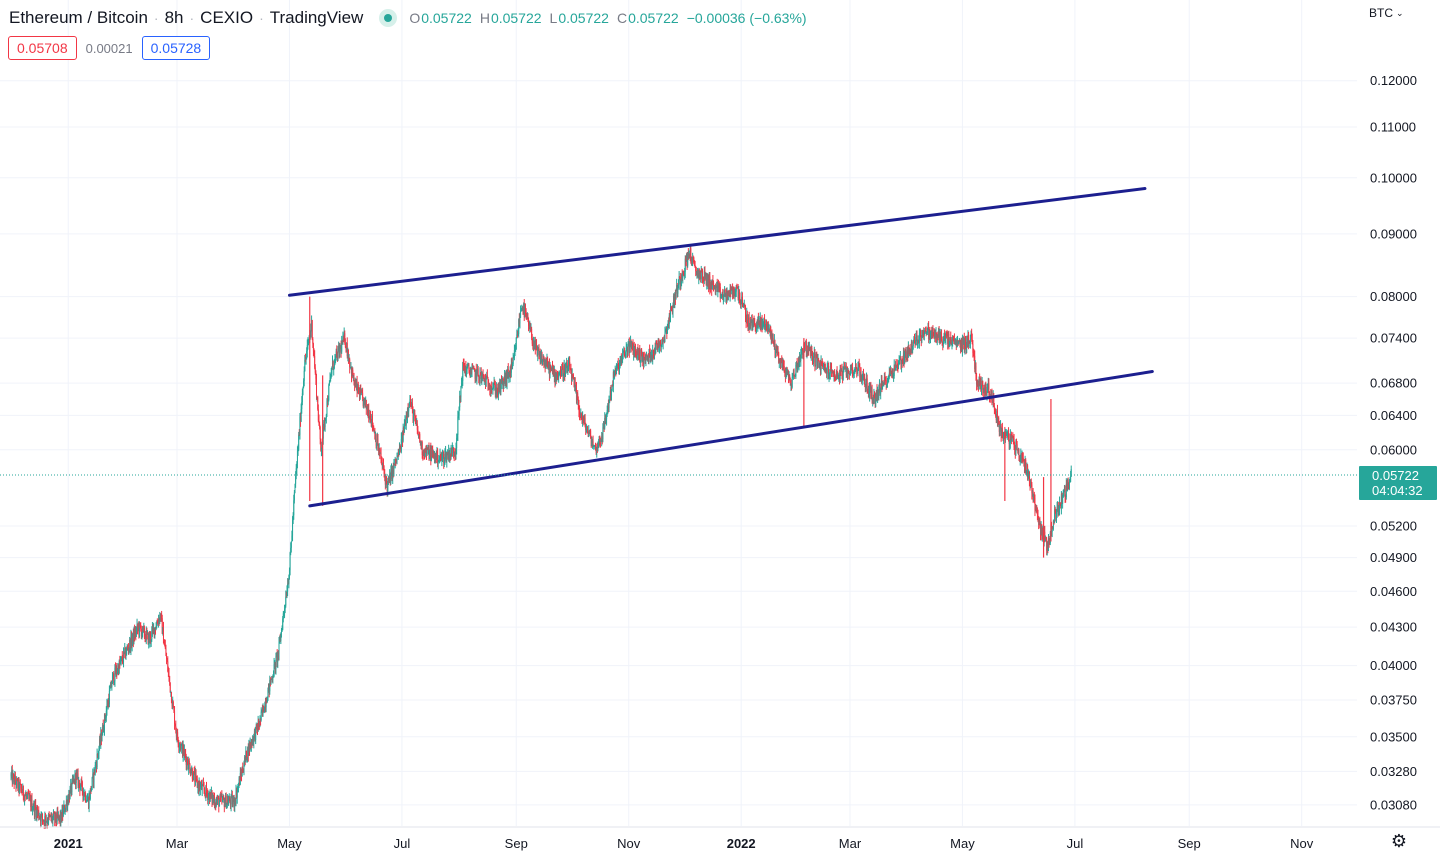  Describe the element at coordinates (731, 439) in the screenshot. I see `channel-lower-trendline` at that location.